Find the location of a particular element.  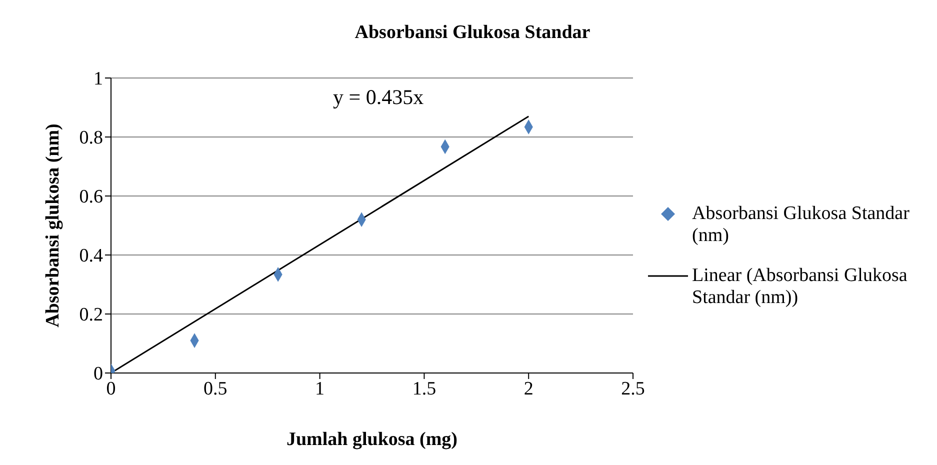

annotation: y = 0.435x is located at coordinates (378, 97).